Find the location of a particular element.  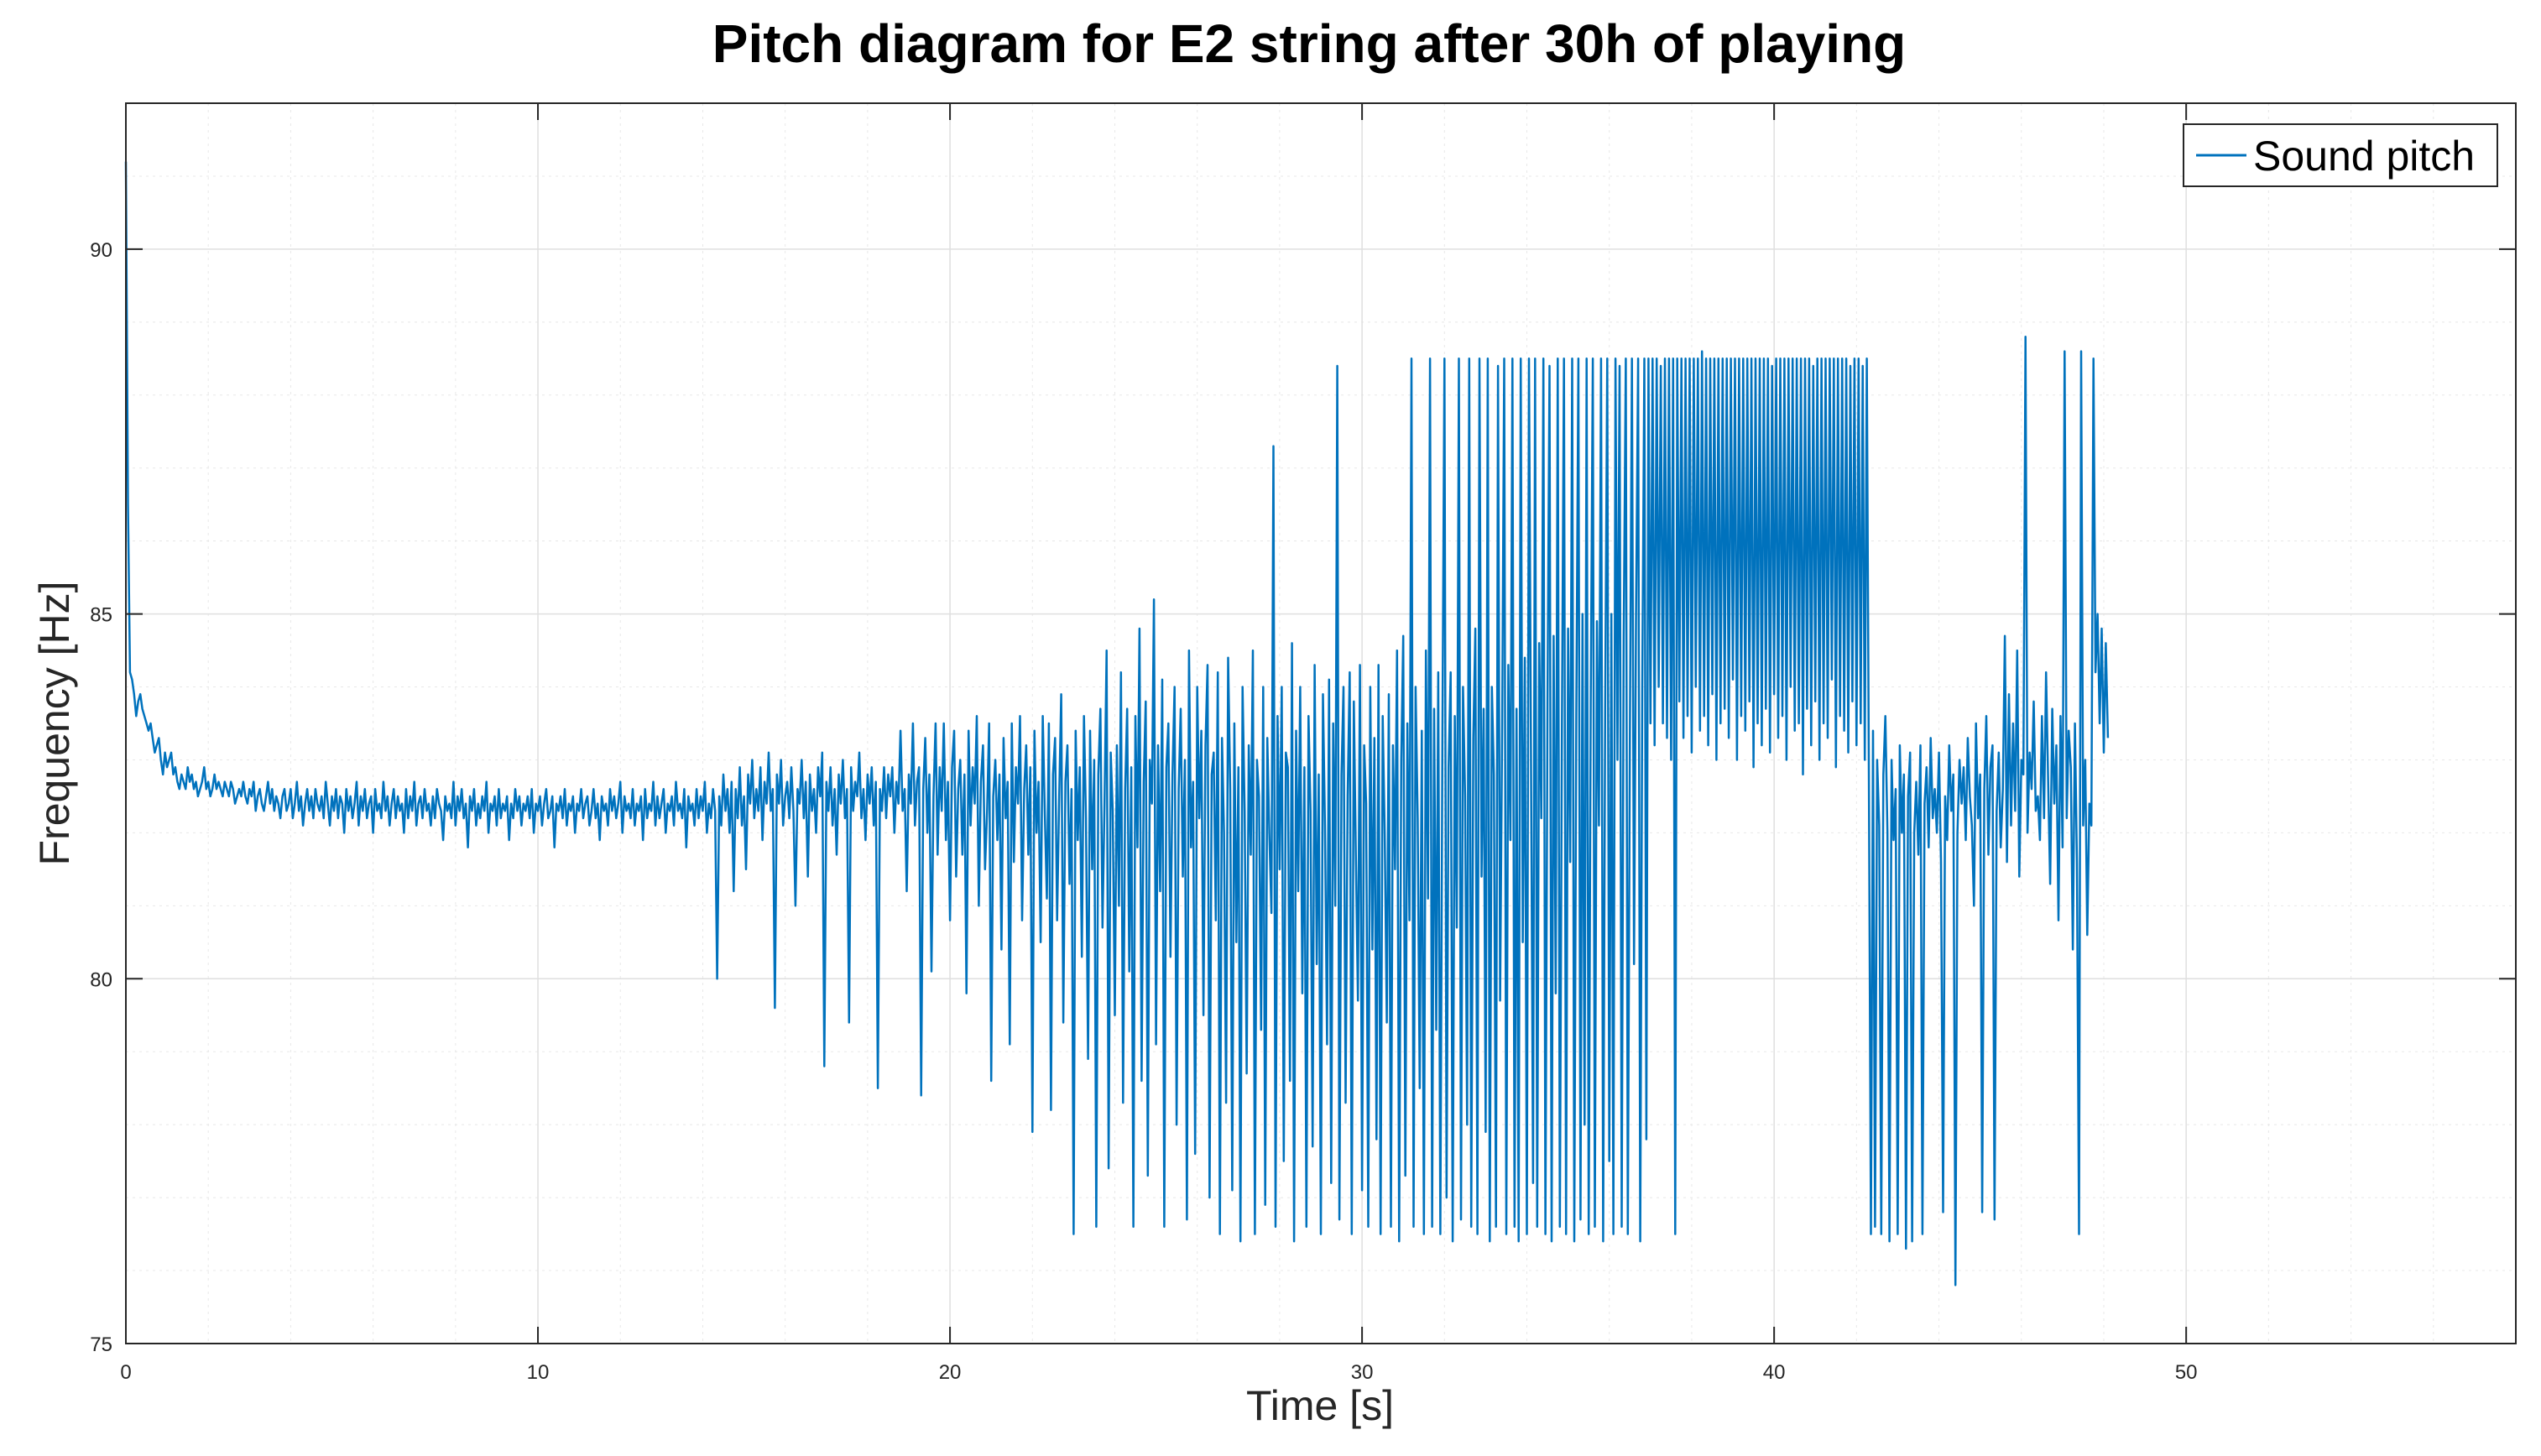

legend-entry-sound-pitch: Sound pitch is located at coordinates (2364, 156).